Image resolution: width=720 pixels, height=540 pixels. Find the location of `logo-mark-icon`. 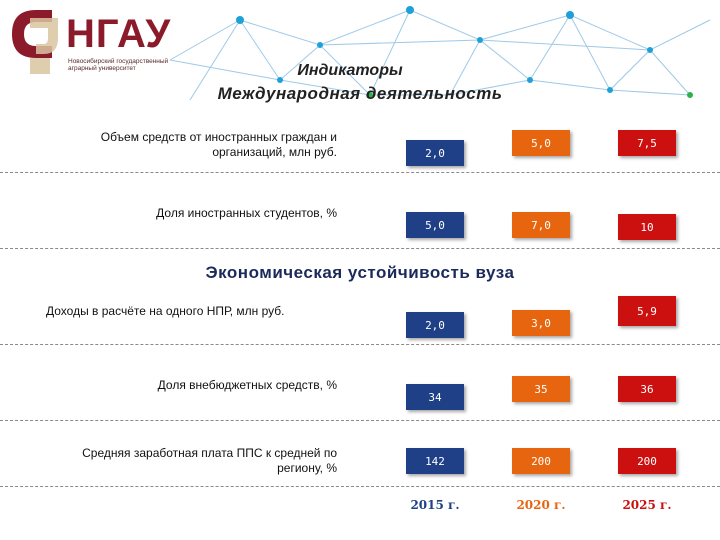

logo-mark-icon is located at coordinates (35, 42).